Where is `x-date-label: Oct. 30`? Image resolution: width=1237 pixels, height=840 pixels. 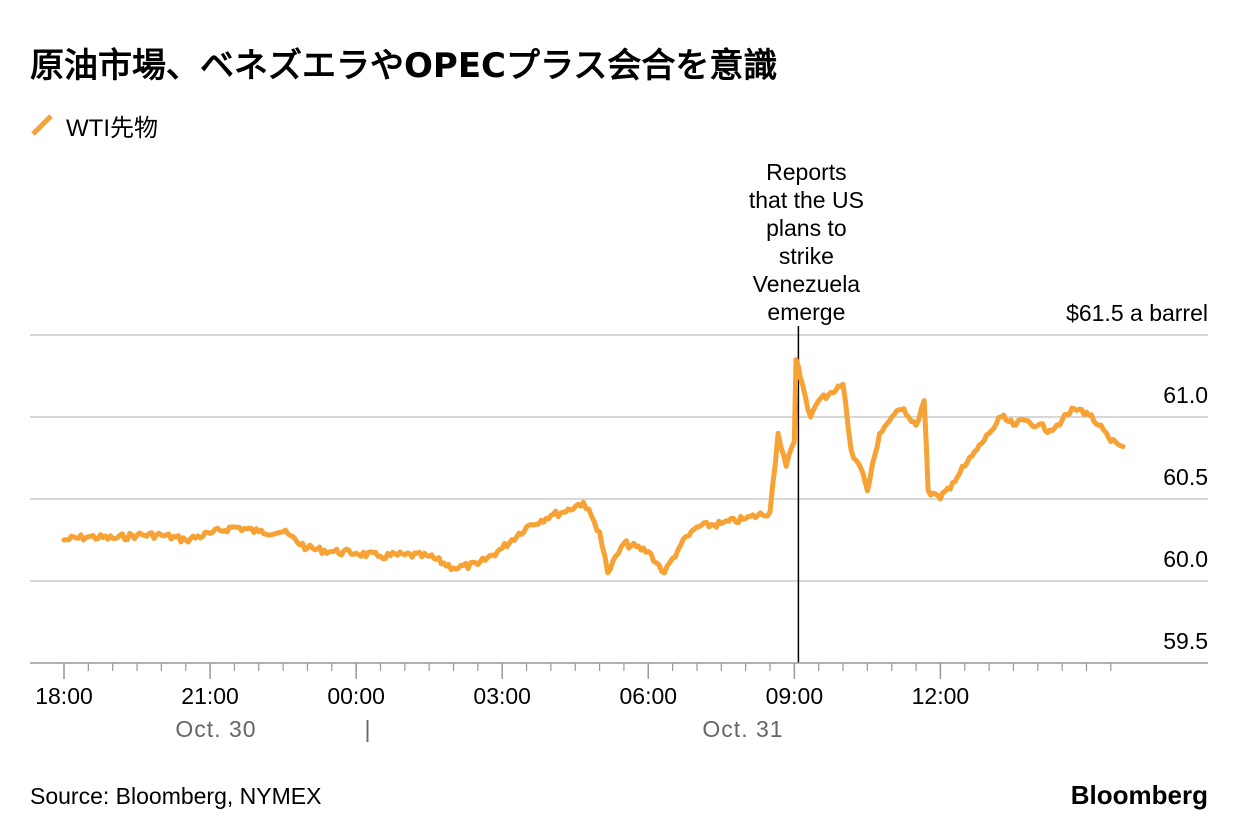
x-date-label: Oct. 30 is located at coordinates (215, 729).